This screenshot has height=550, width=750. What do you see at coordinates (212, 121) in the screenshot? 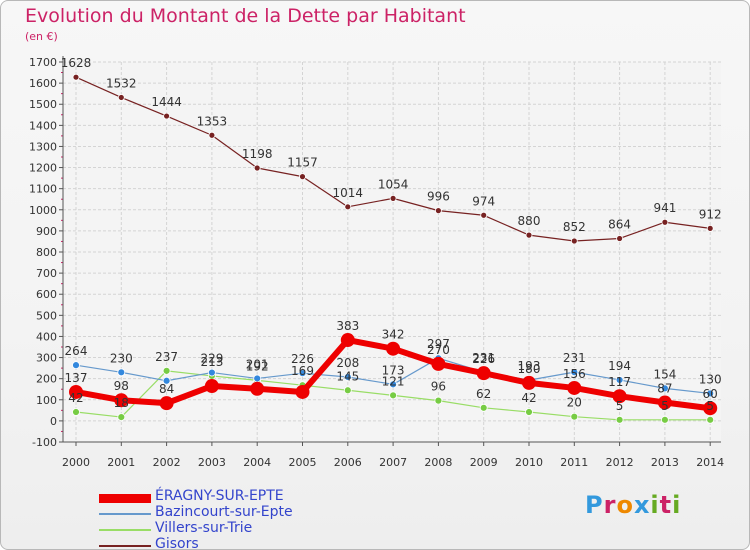
I see `data-label: 1353` at bounding box center [212, 121].